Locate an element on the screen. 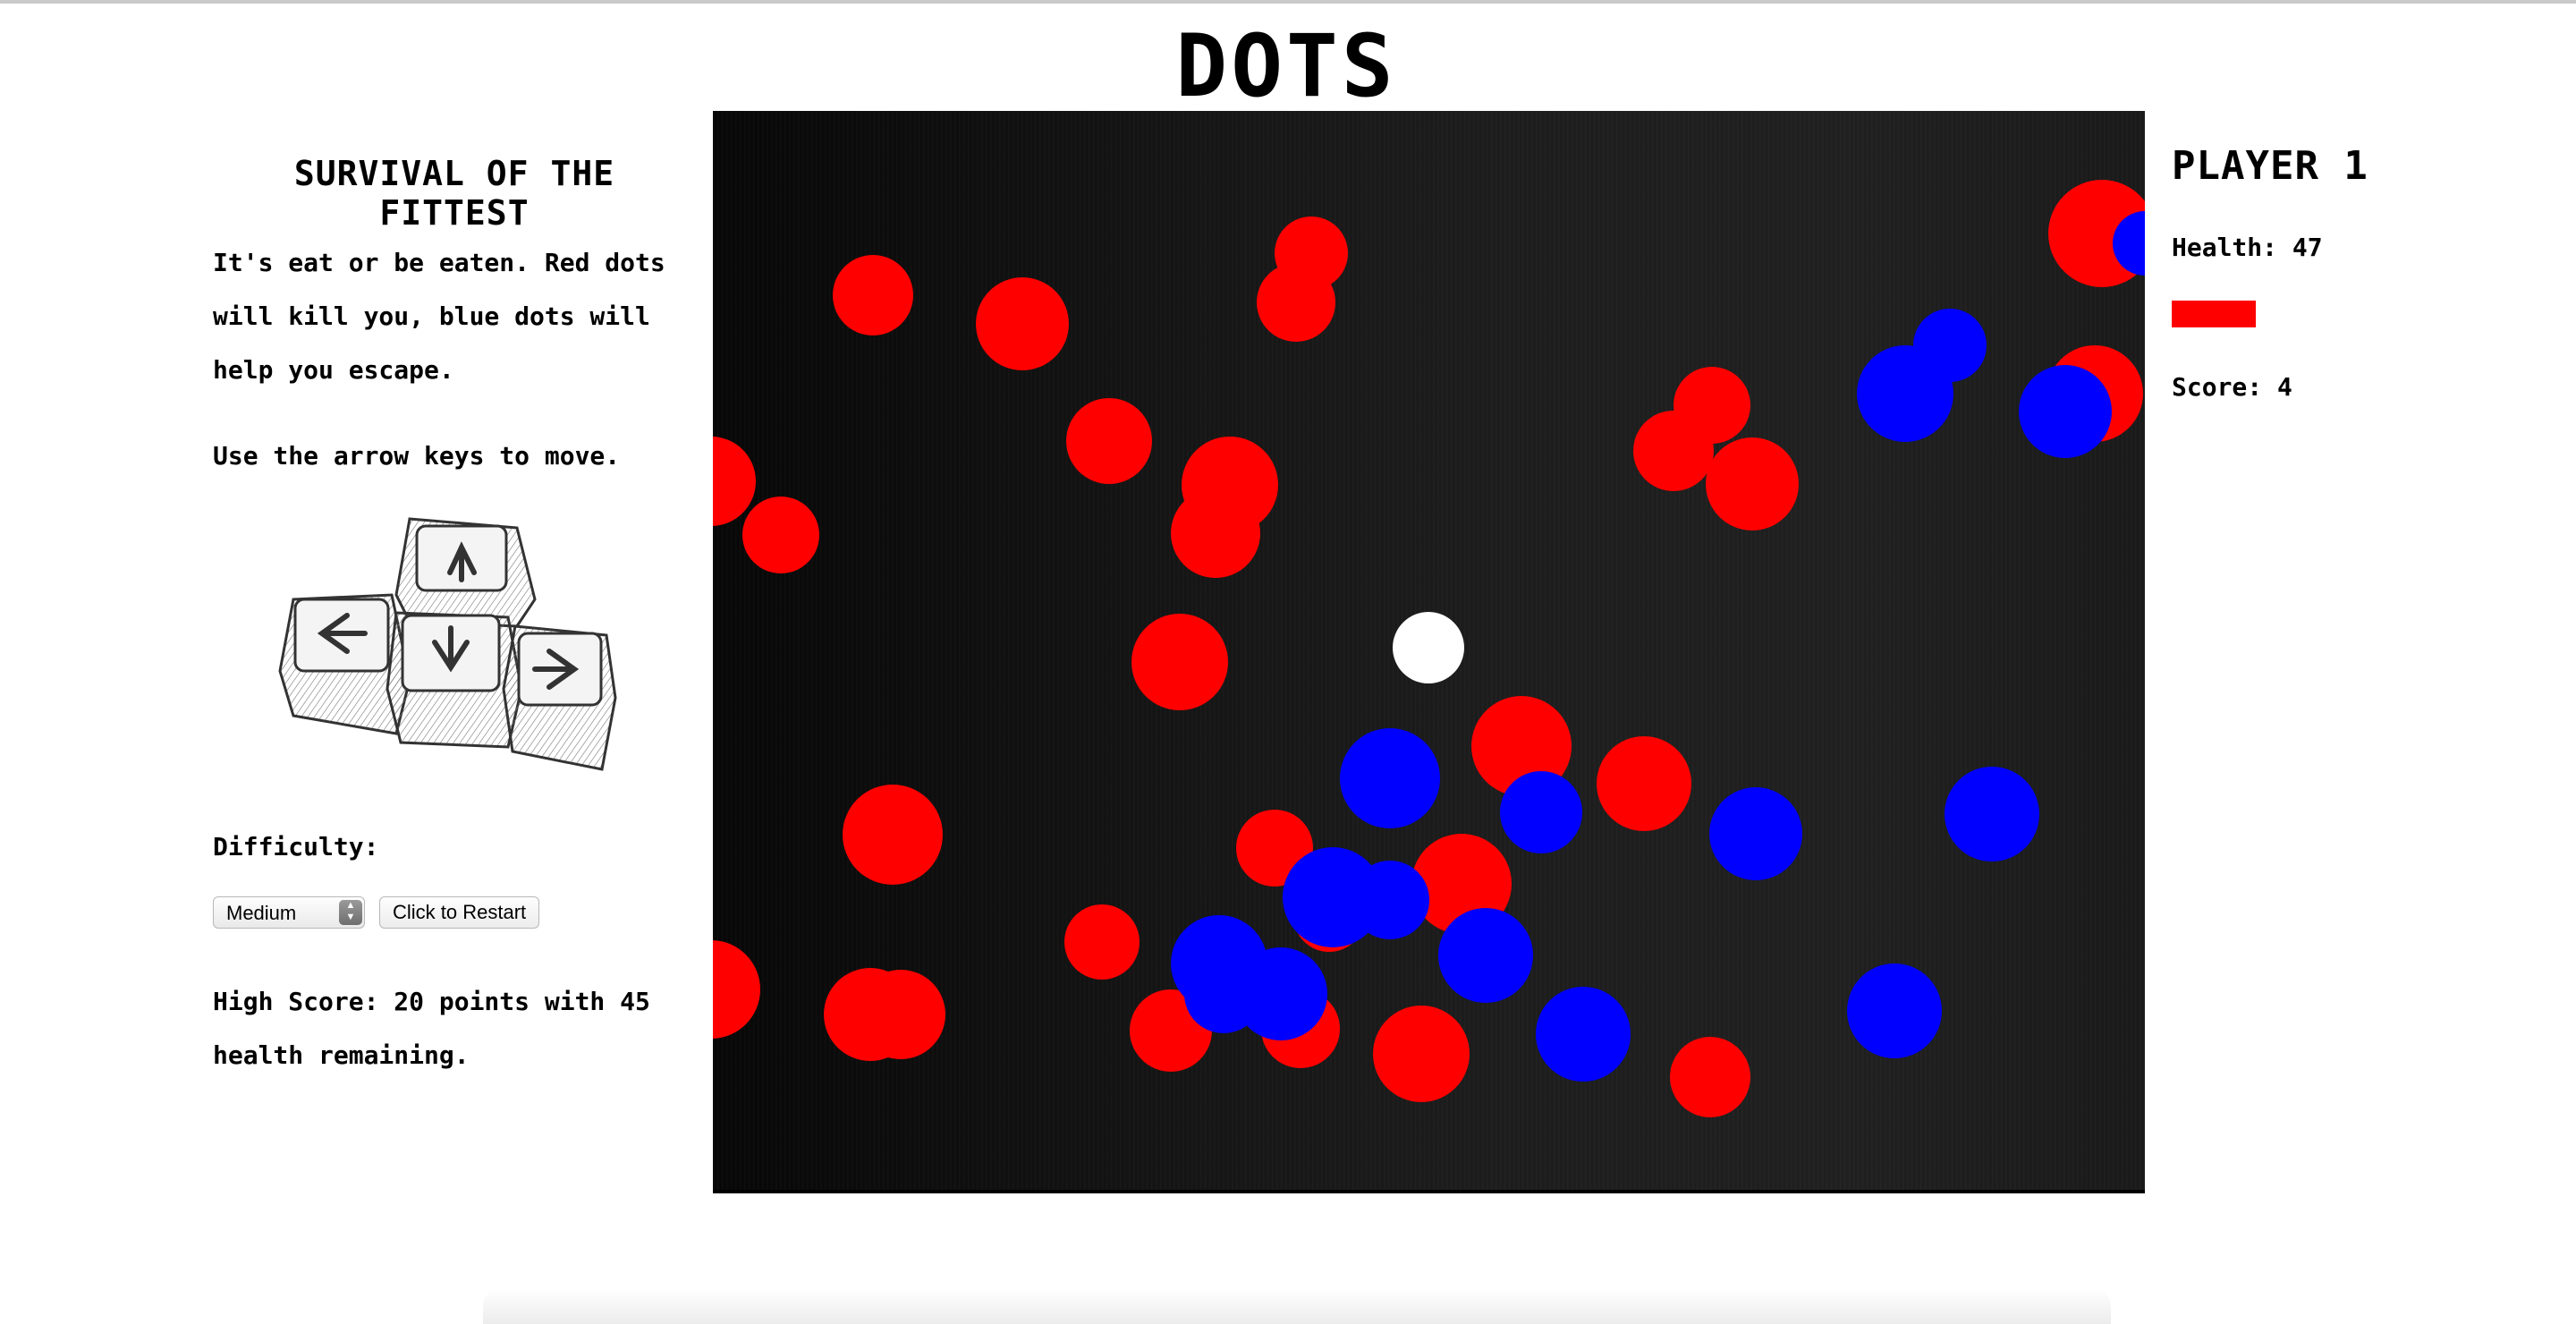 This screenshot has height=1324, width=2576. game-controls: Medium ▲ ▼ Click to Restart is located at coordinates (376, 912).